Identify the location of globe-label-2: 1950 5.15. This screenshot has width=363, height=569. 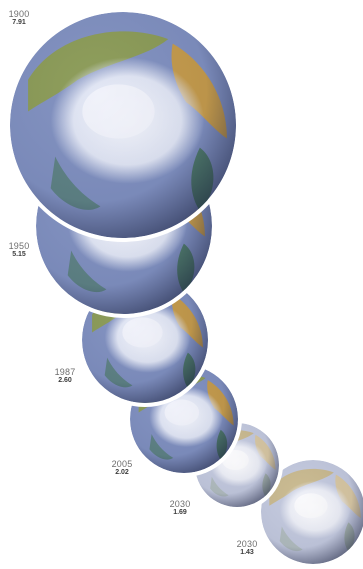
(19, 250).